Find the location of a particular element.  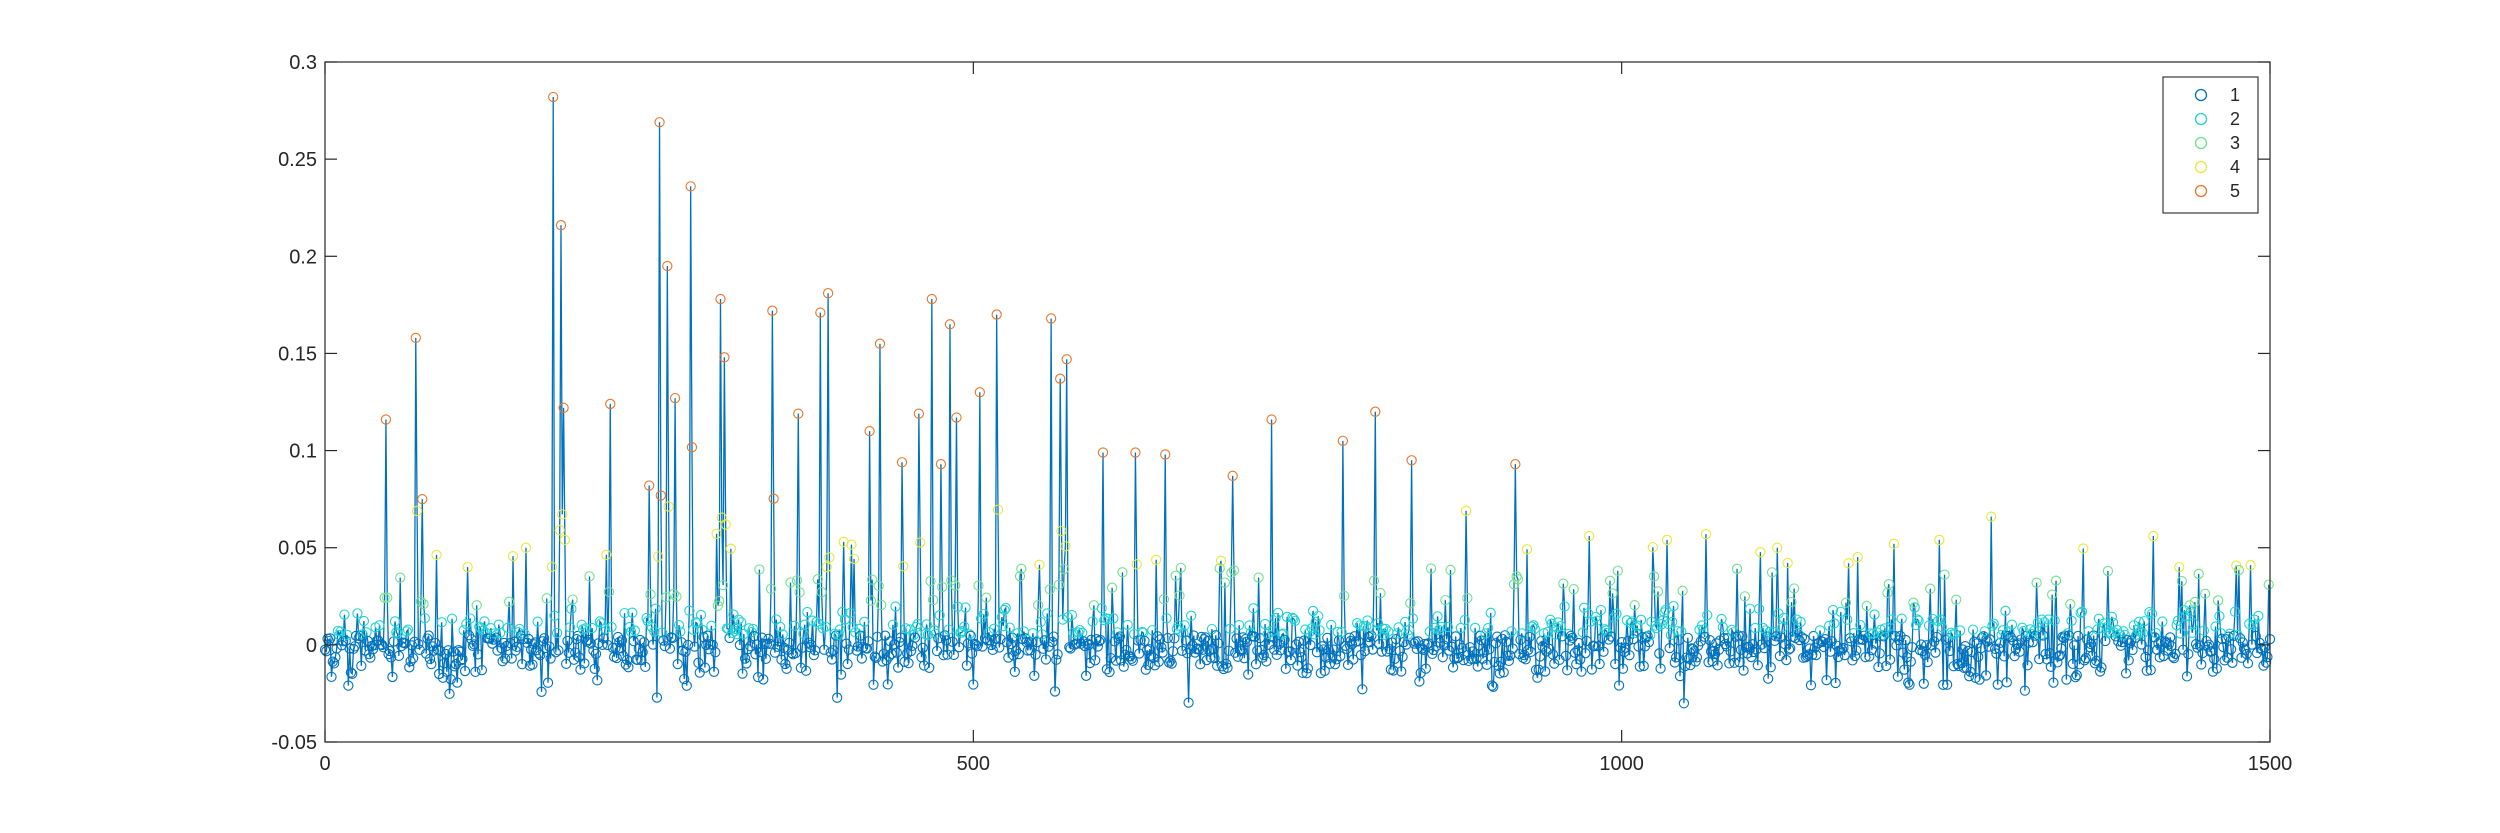

y-tick-label: 0.25 is located at coordinates (297, 160).